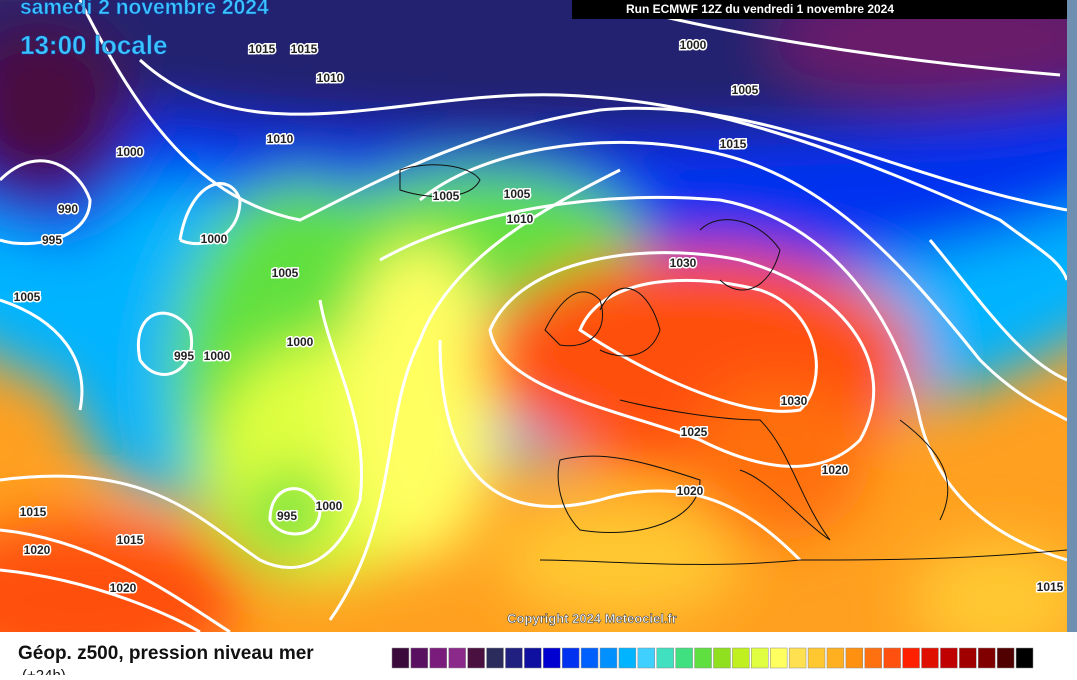 This screenshot has width=1077, height=680. I want to click on footer-subtitle: (+24h), so click(44, 671).